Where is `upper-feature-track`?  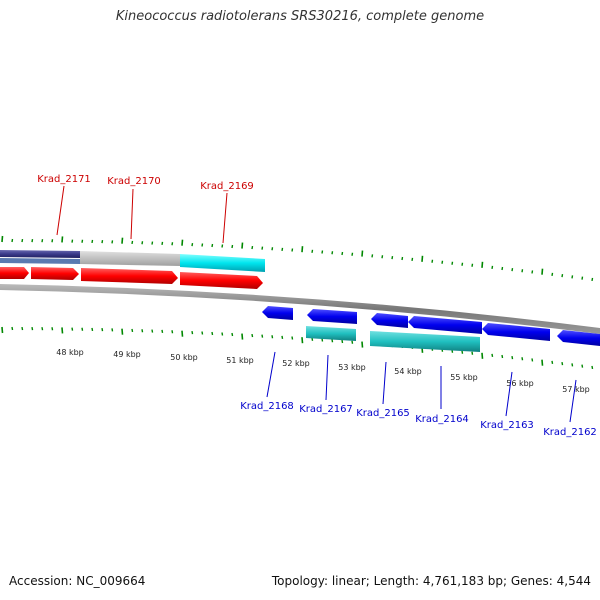
upper-feature-track is located at coordinates (132, 261).